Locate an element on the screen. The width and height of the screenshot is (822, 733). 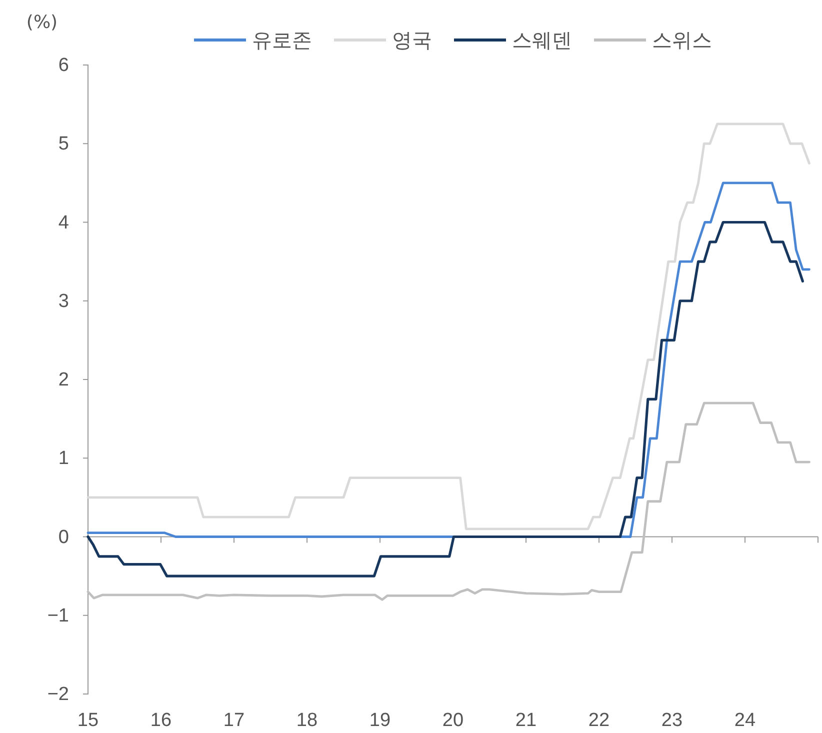
y-tick-label: 3 is located at coordinates (63, 301).